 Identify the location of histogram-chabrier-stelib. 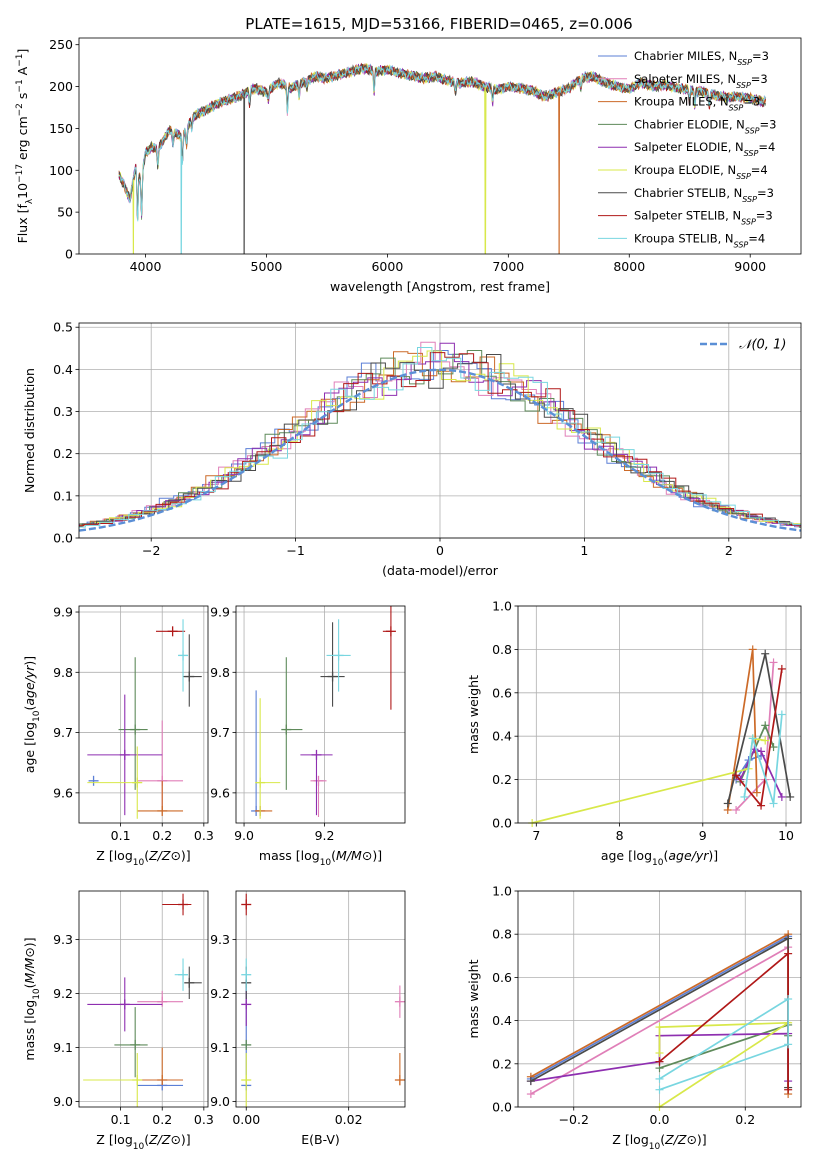
(440, 440).